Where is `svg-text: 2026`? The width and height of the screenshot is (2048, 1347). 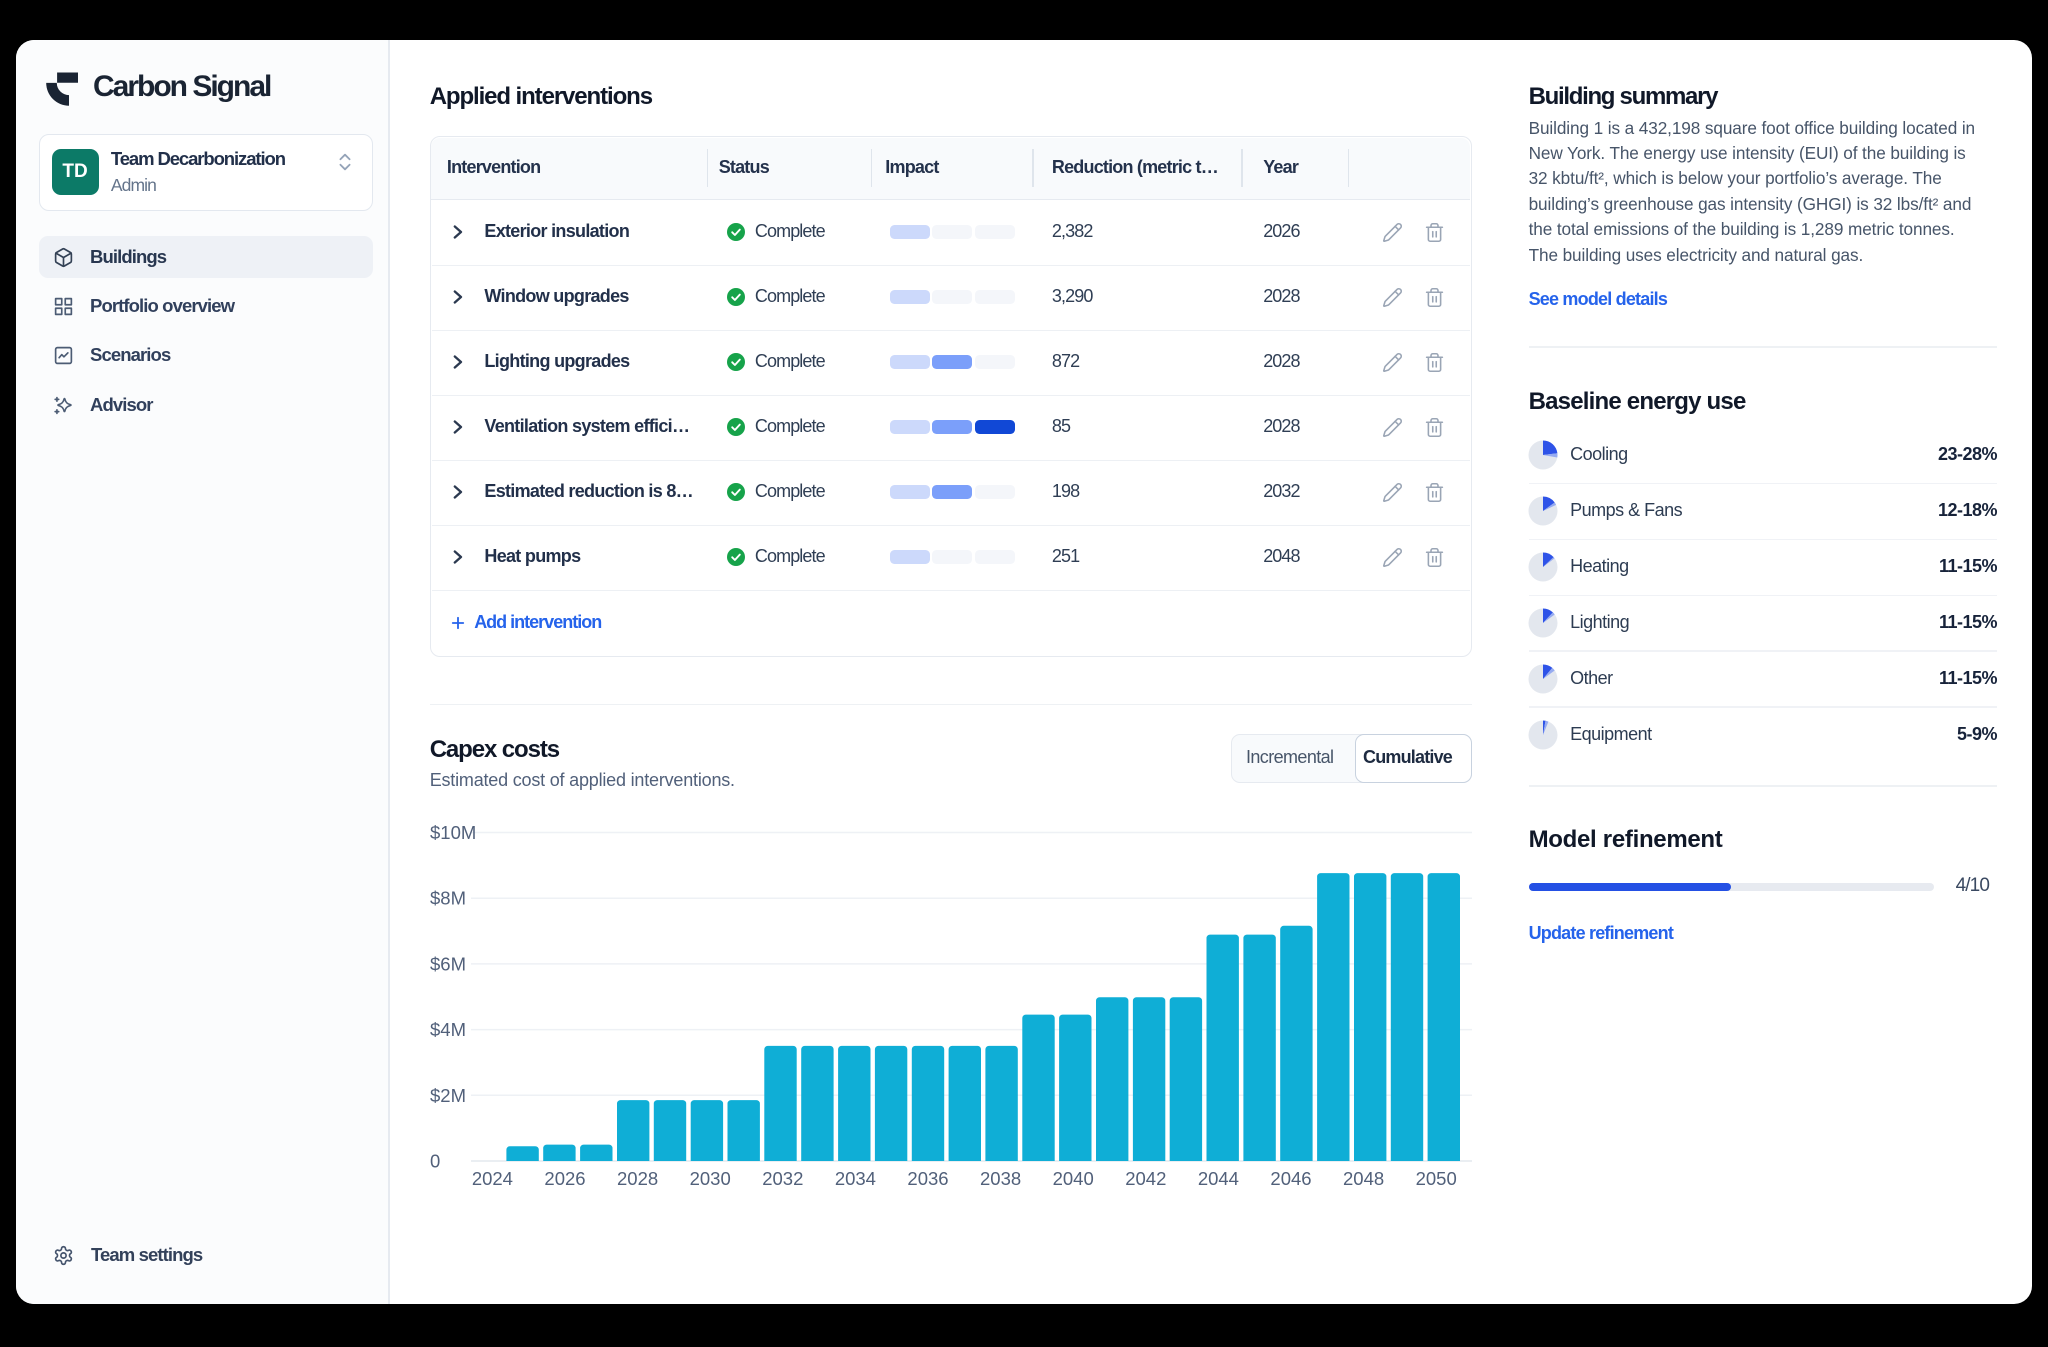
svg-text: 2026 is located at coordinates (564, 1178).